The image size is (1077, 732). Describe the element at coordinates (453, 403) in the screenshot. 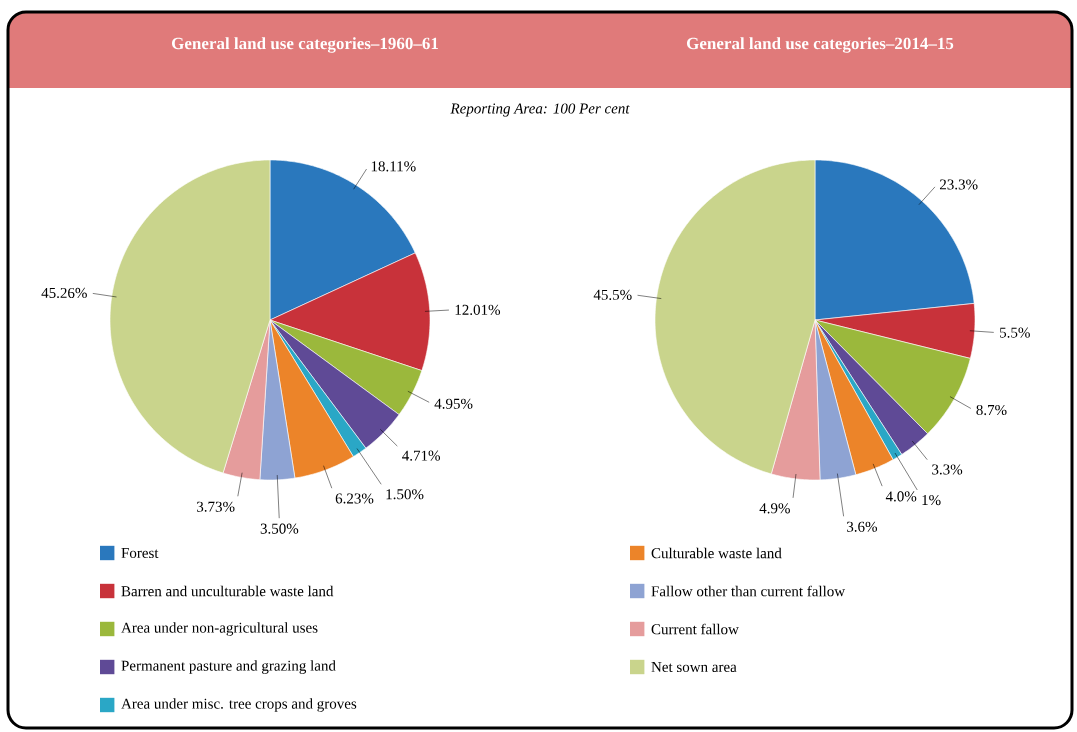

I see `data-label: 4.95%` at that location.